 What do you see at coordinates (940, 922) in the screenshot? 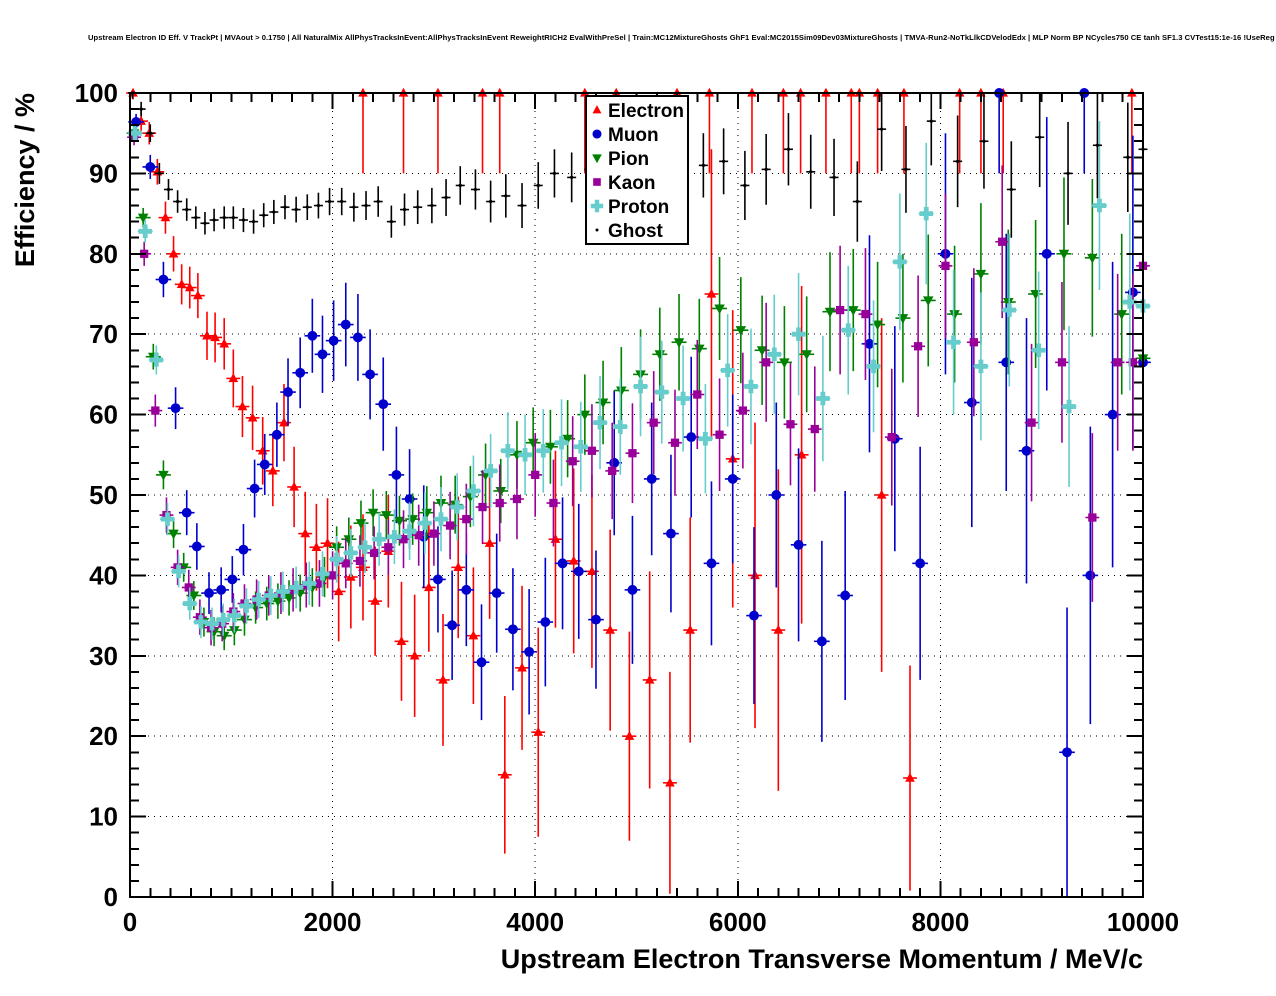
I see `x-tick-label: 8000` at bounding box center [940, 922].